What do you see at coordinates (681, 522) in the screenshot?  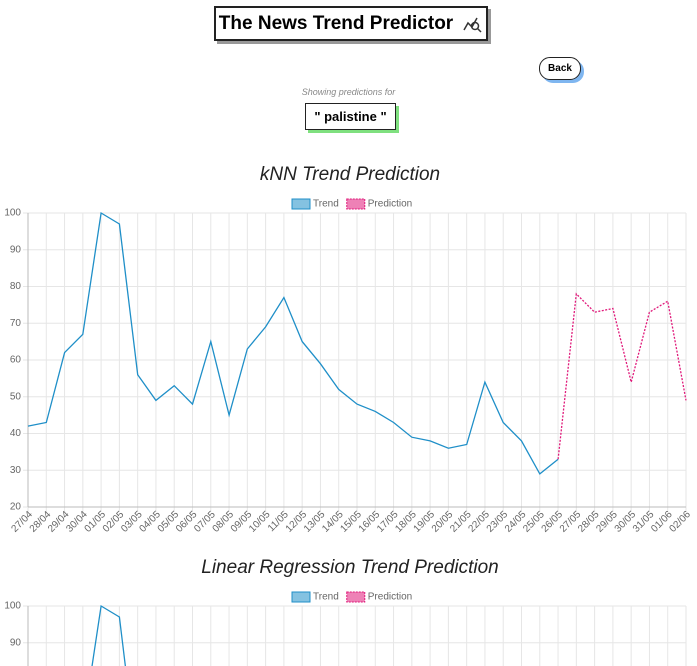 I see `x-tick-label: 02/06` at bounding box center [681, 522].